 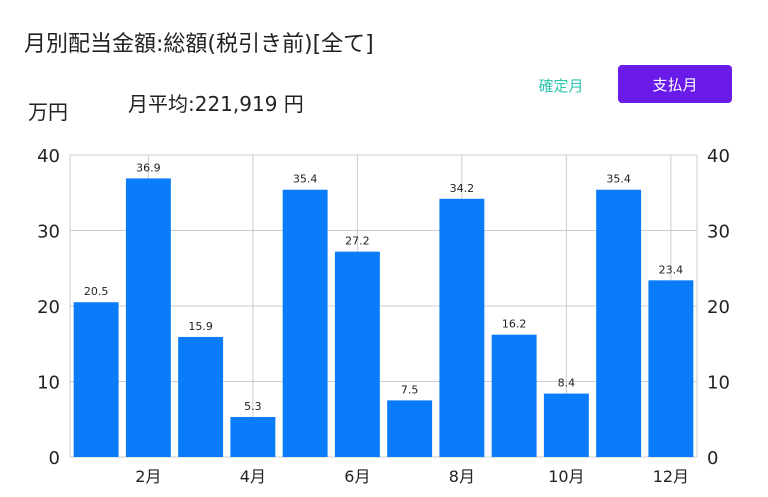 What do you see at coordinates (462, 328) in the screenshot?
I see `bar-8月` at bounding box center [462, 328].